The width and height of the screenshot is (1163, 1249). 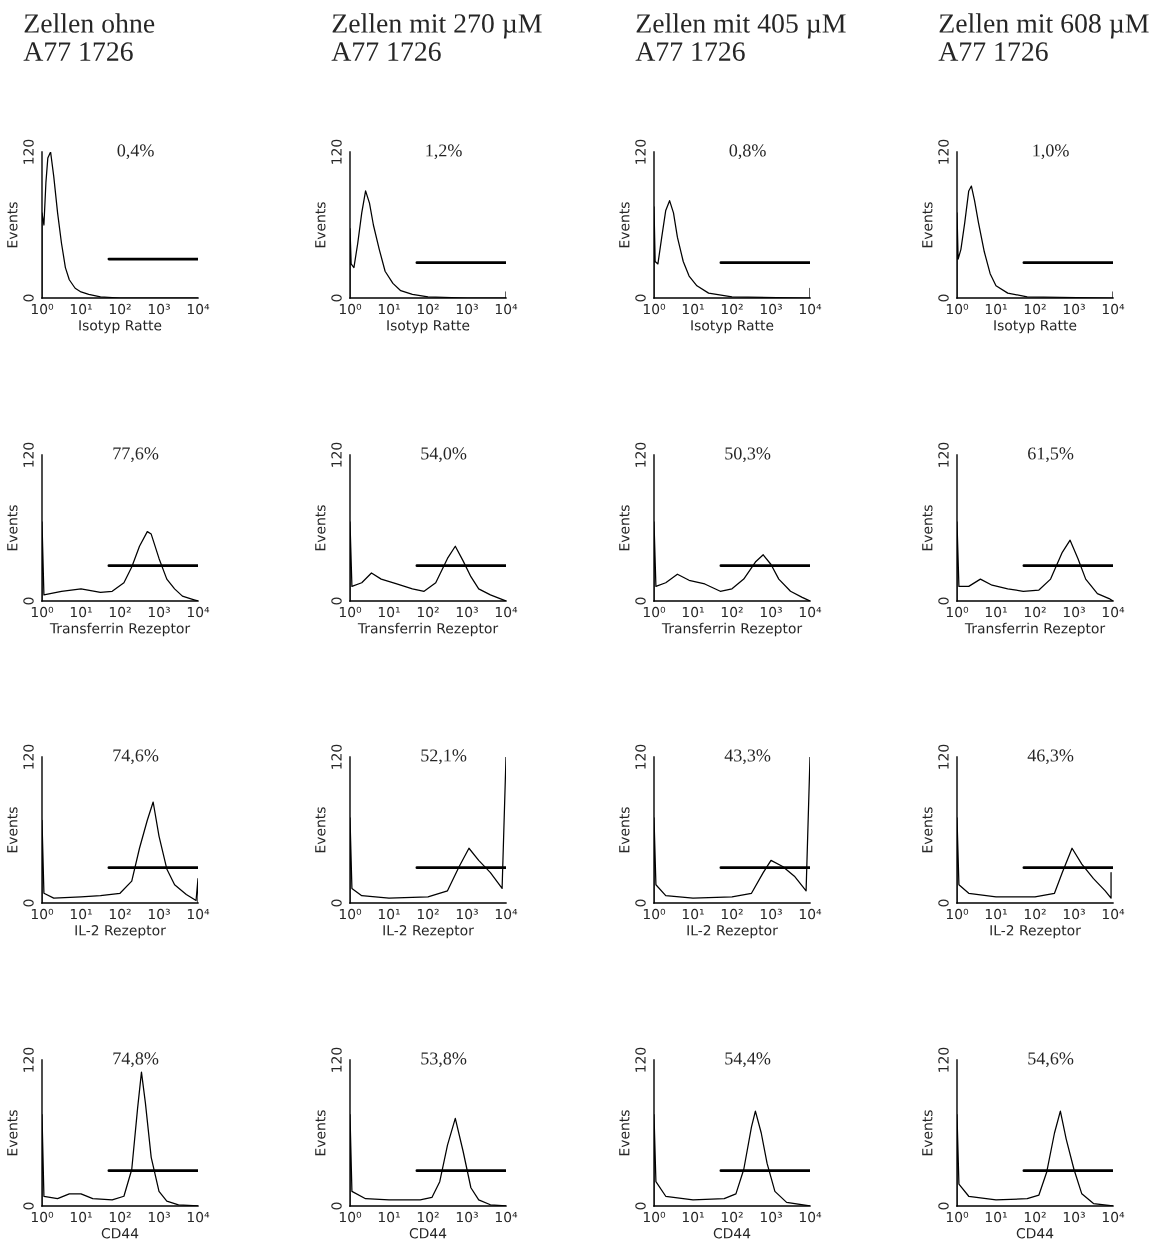 I want to click on annotation: 74,8%, so click(x=136, y=1060).